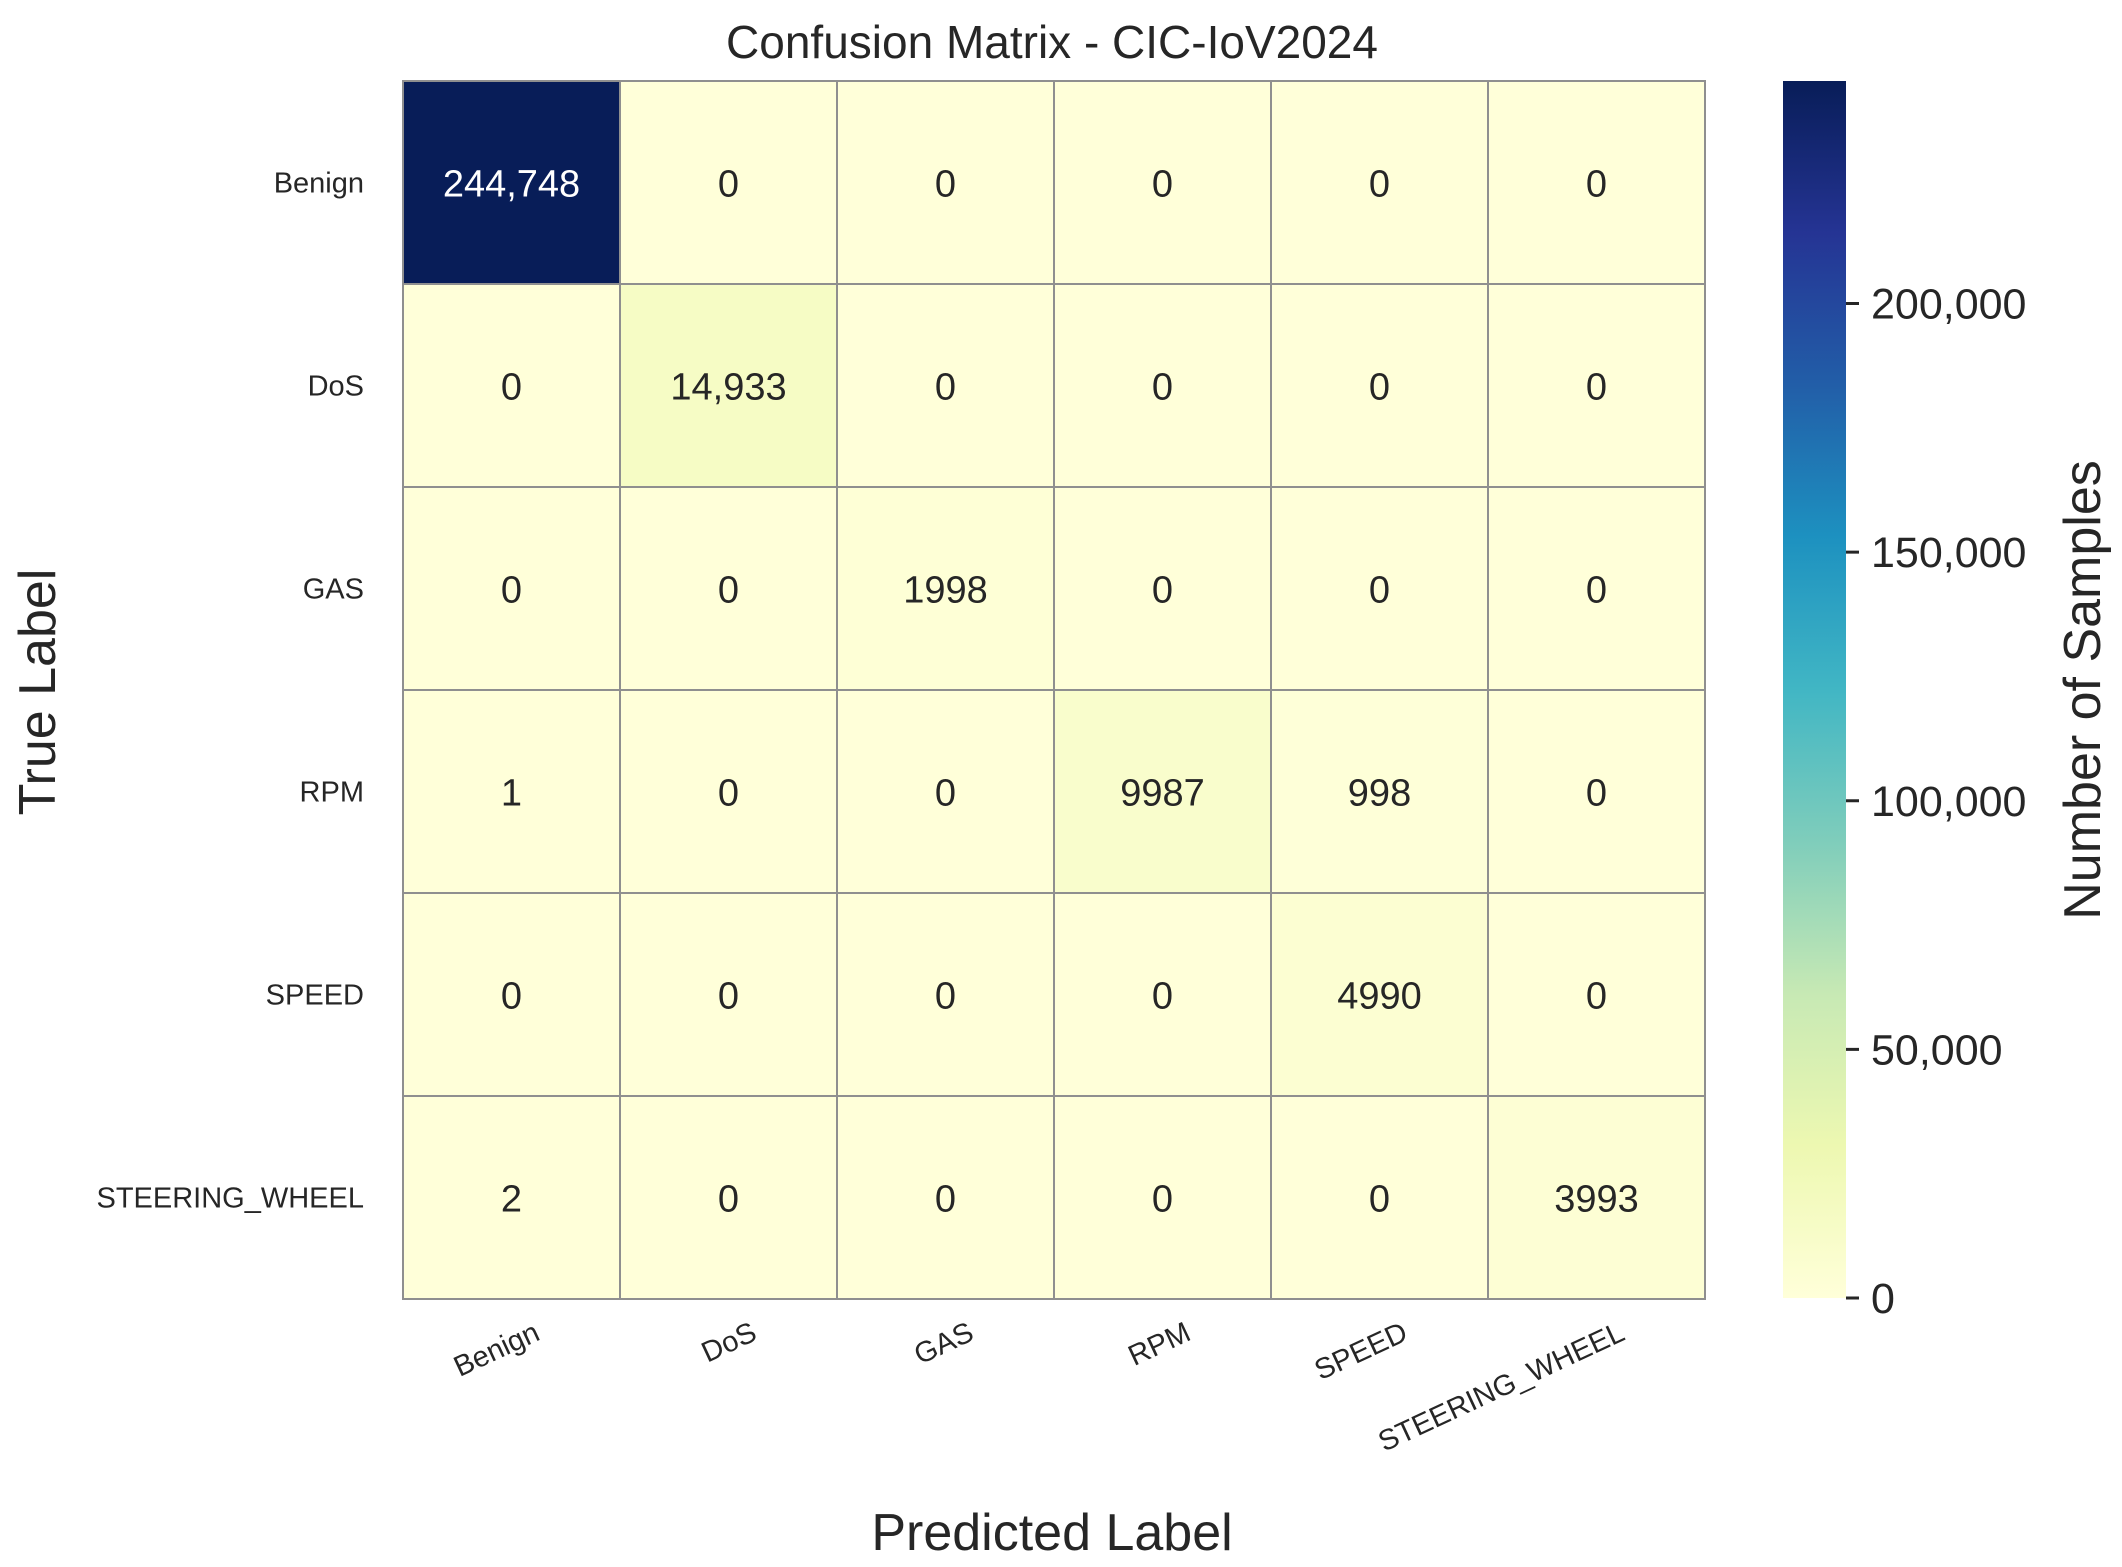 Image resolution: width=2122 pixels, height=1567 pixels. I want to click on y-tick-label: DoS, so click(336, 387).